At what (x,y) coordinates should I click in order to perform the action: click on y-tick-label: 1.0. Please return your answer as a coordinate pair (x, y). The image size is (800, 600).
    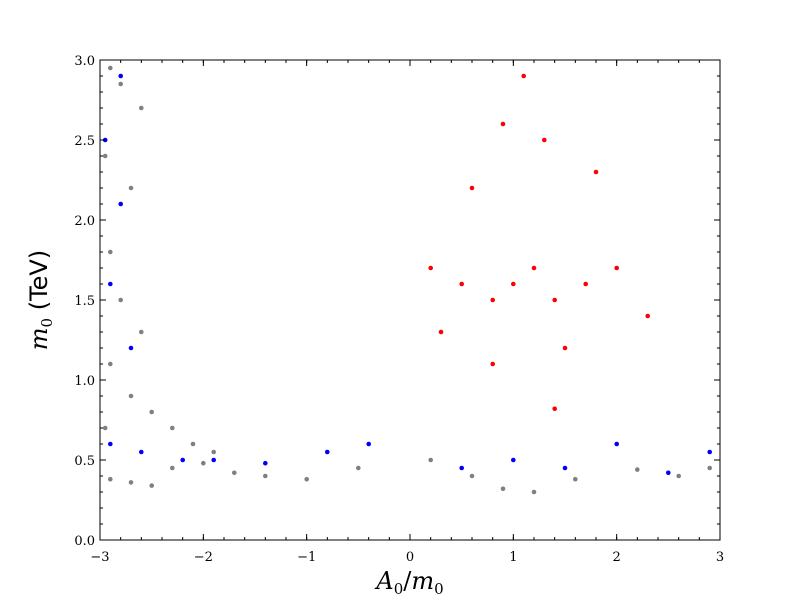
    Looking at the image, I should click on (84, 381).